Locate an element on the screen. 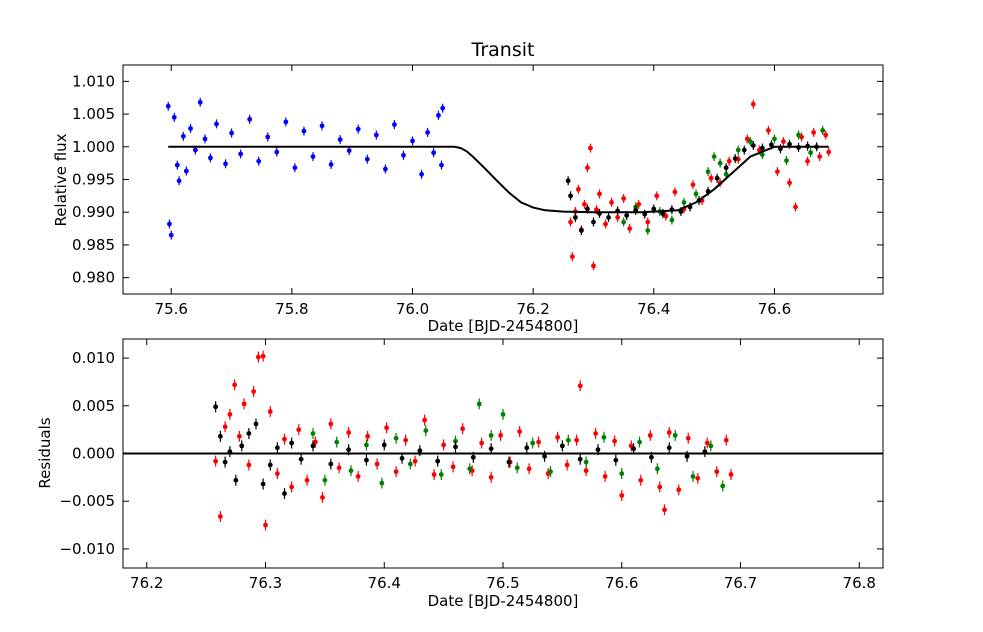 The height and width of the screenshot is (632, 983). residuals-x-tick-label: 76.7 is located at coordinates (740, 583).